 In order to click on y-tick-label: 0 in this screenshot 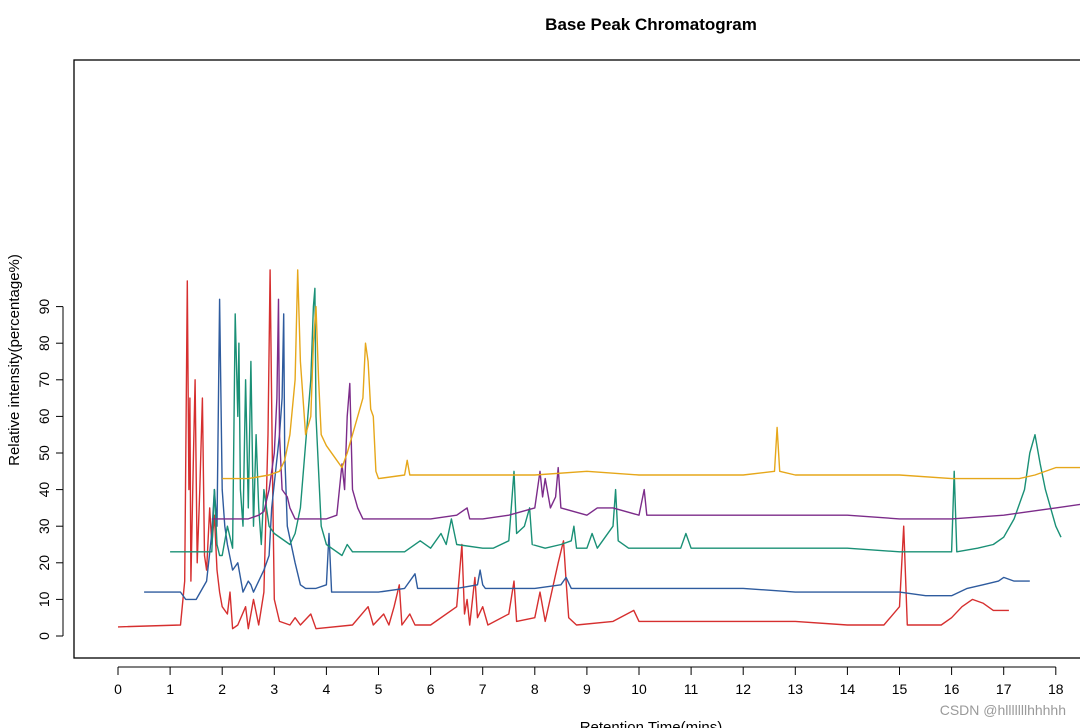, I will do `click(44, 636)`.